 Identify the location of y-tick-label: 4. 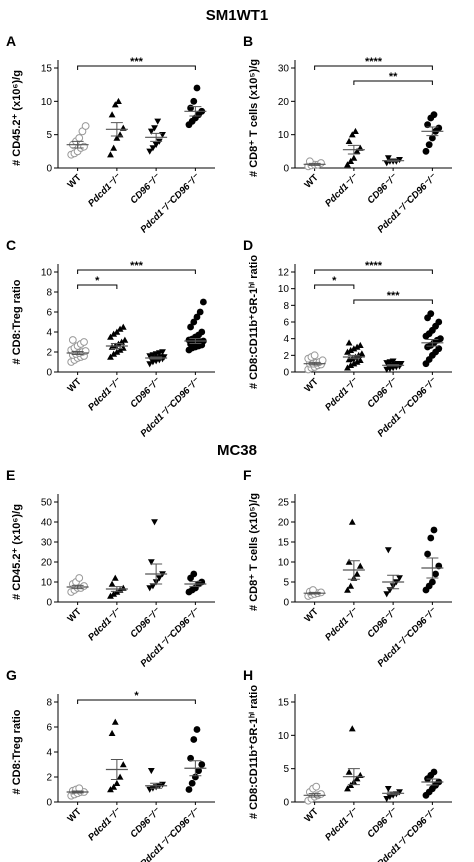
(49, 753).